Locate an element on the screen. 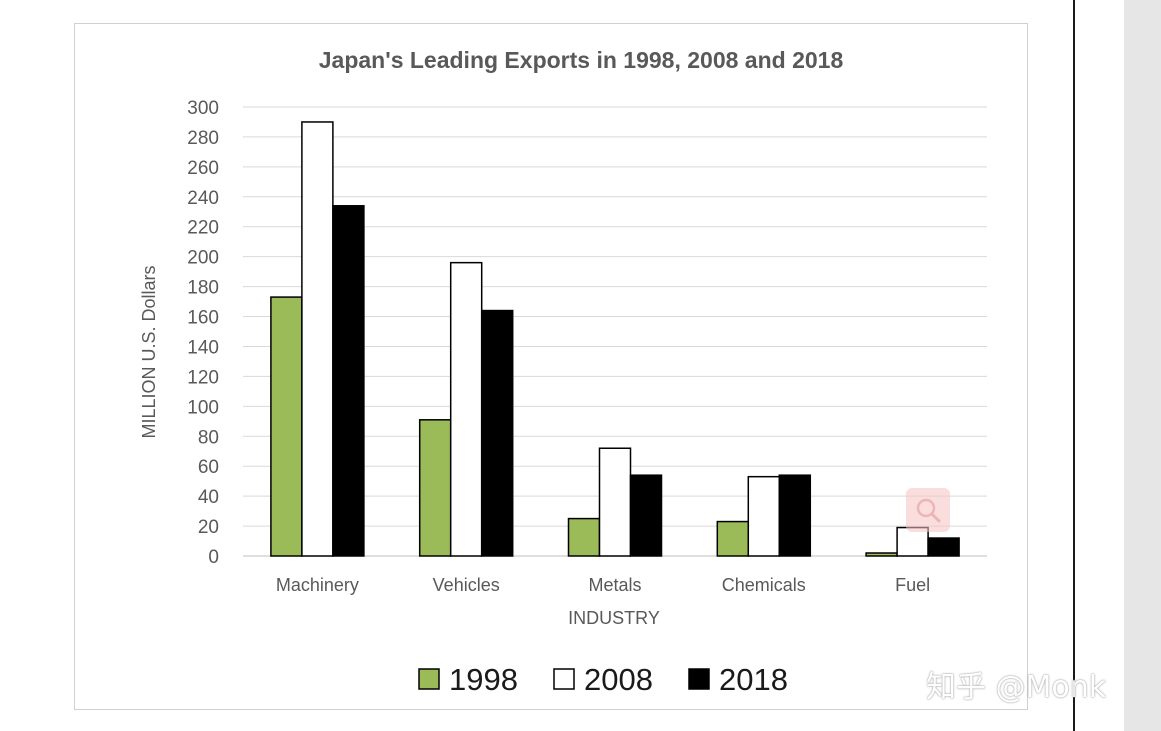 The image size is (1161, 731). x-category-label: Vehicles is located at coordinates (466, 585).